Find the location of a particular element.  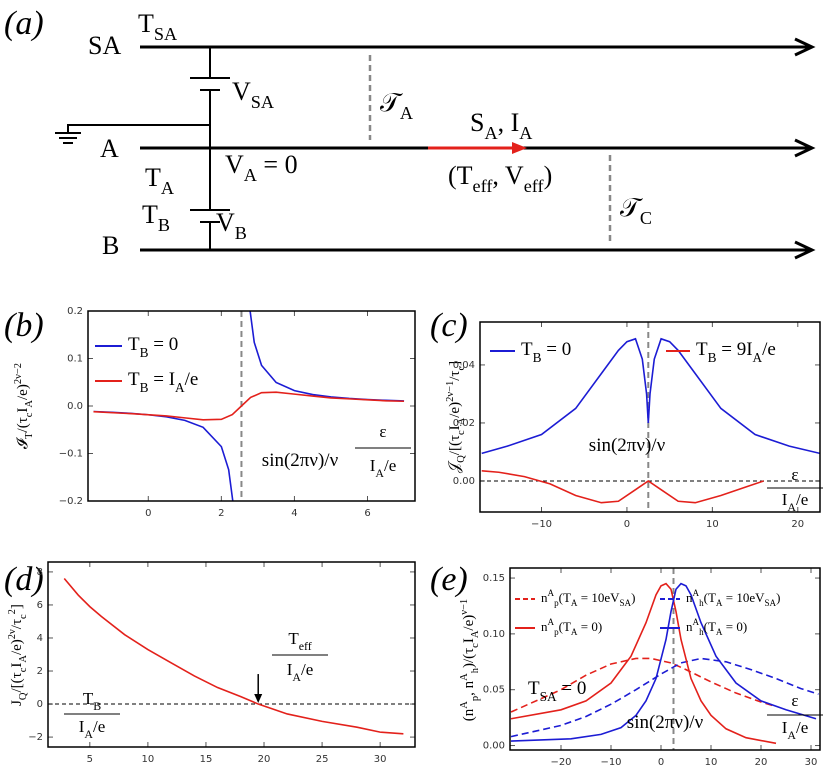

x-tick-label: 25 is located at coordinates (322, 759).